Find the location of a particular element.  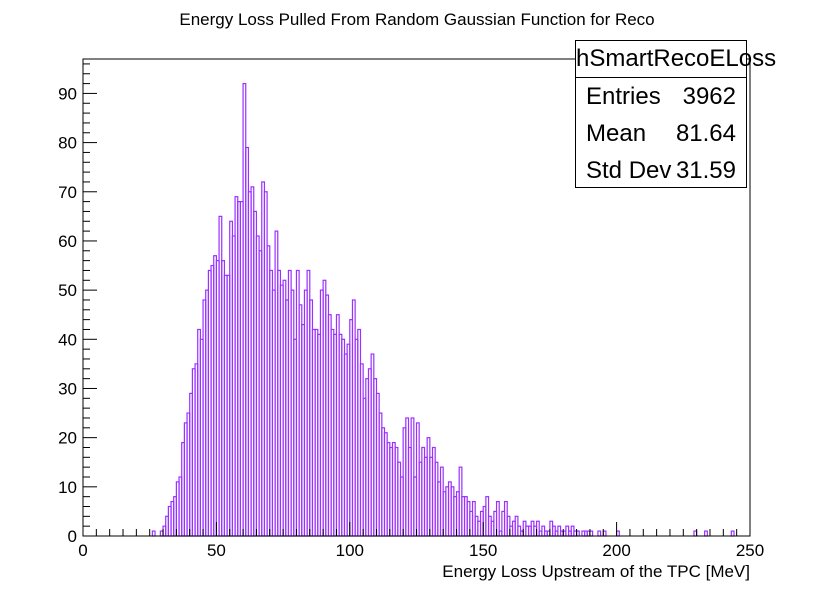

x-axis-label: Energy Loss Upstream of the TPC [MeV] is located at coordinates (596, 571).